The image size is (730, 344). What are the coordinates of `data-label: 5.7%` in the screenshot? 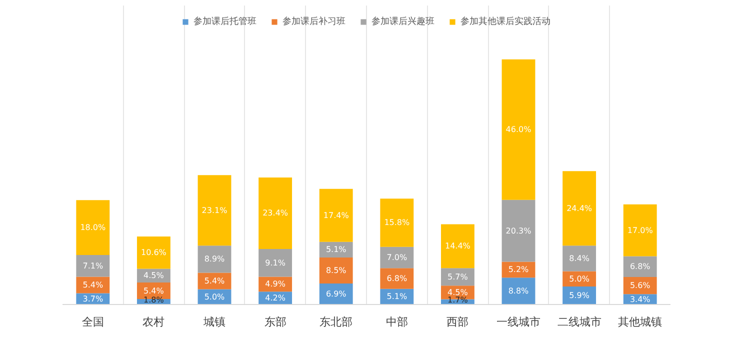 It's located at (458, 277).